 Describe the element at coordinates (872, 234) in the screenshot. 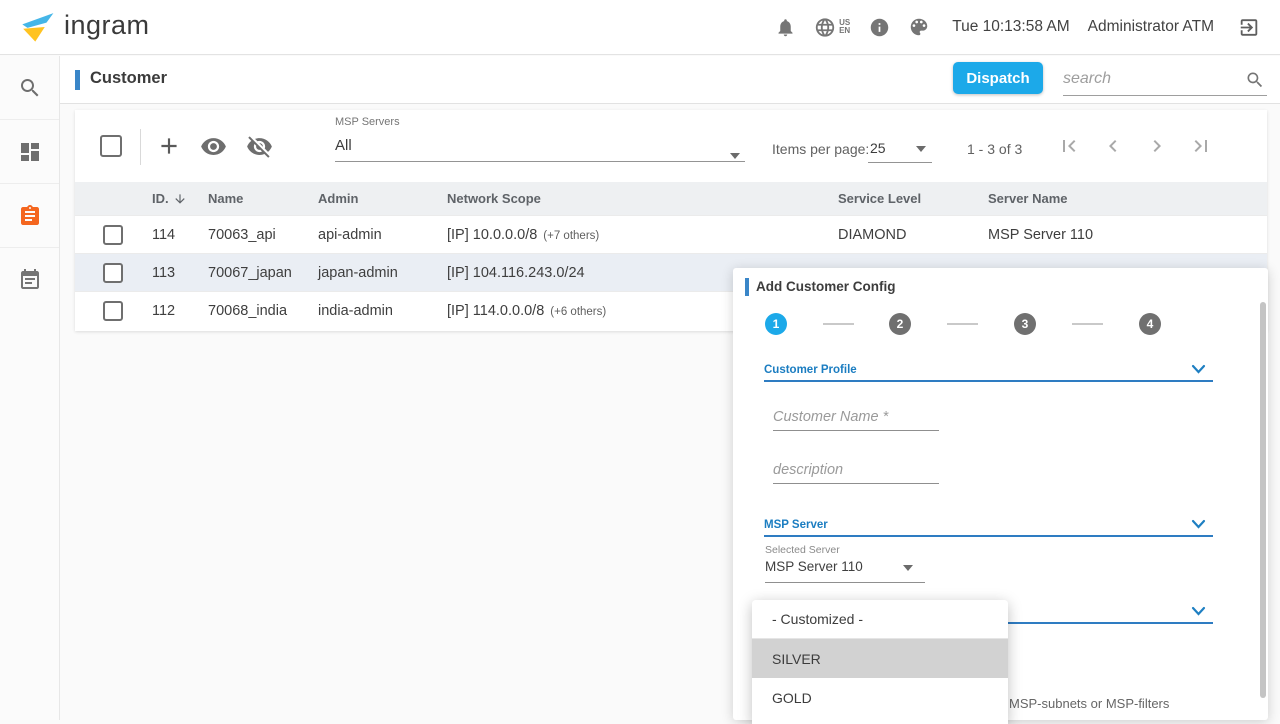

I see `cell-service-level: DIAMOND` at that location.